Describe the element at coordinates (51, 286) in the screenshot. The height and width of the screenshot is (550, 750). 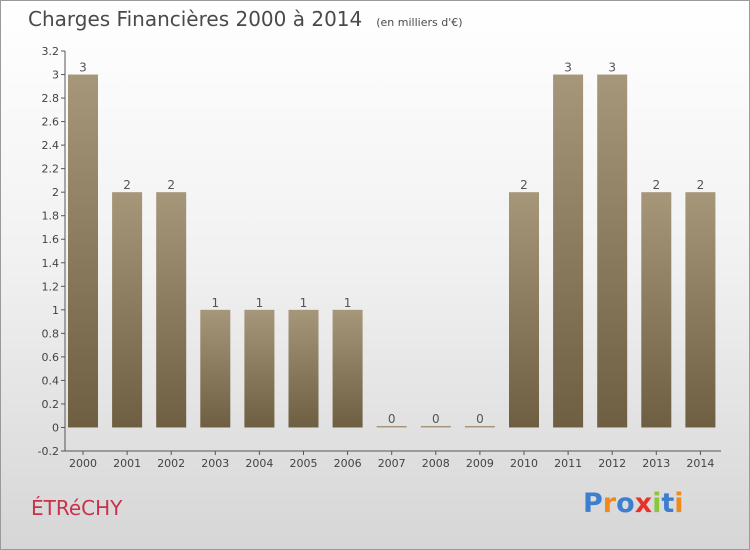
I see `y-tick-label: 1.2` at that location.